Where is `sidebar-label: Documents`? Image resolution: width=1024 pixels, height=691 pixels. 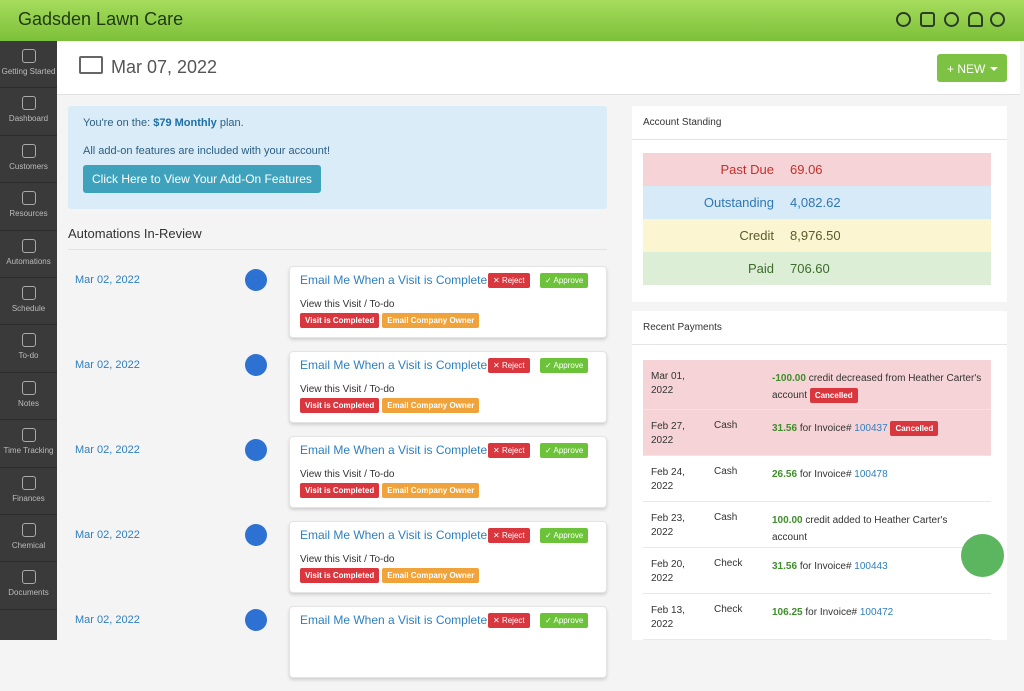 sidebar-label: Documents is located at coordinates (28, 593).